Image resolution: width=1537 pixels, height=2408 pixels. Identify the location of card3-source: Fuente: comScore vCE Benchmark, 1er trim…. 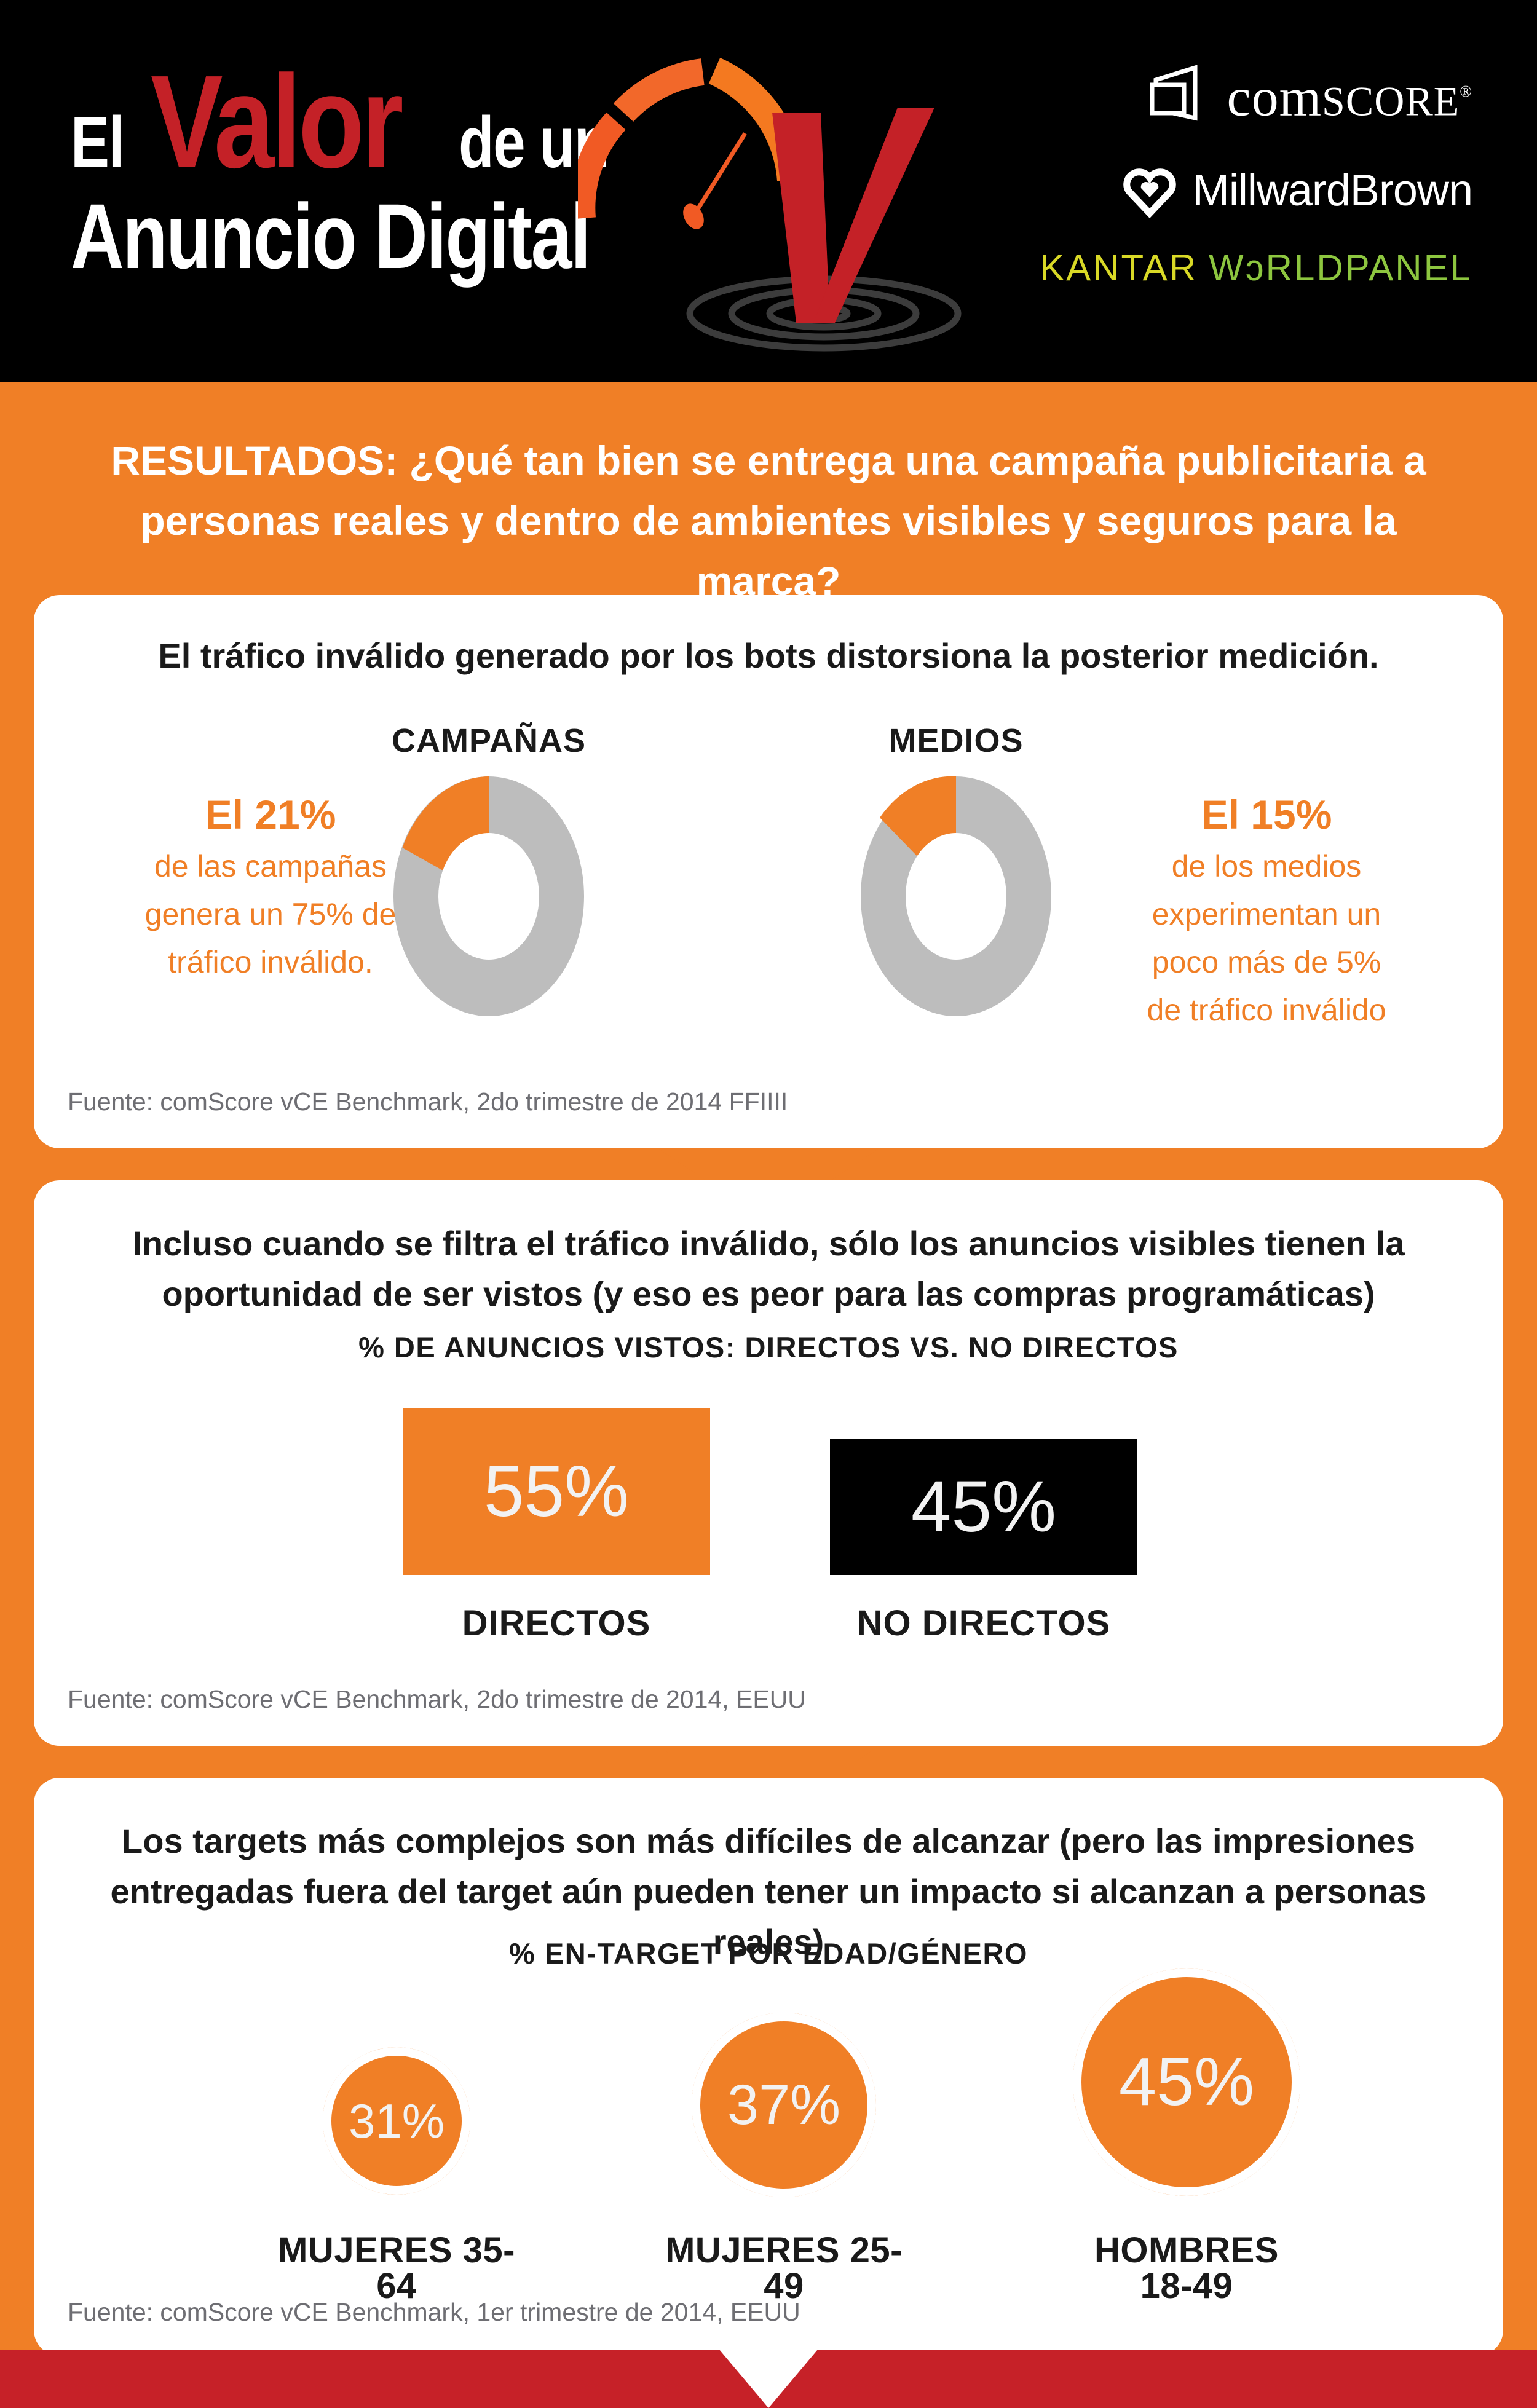
(434, 2312).